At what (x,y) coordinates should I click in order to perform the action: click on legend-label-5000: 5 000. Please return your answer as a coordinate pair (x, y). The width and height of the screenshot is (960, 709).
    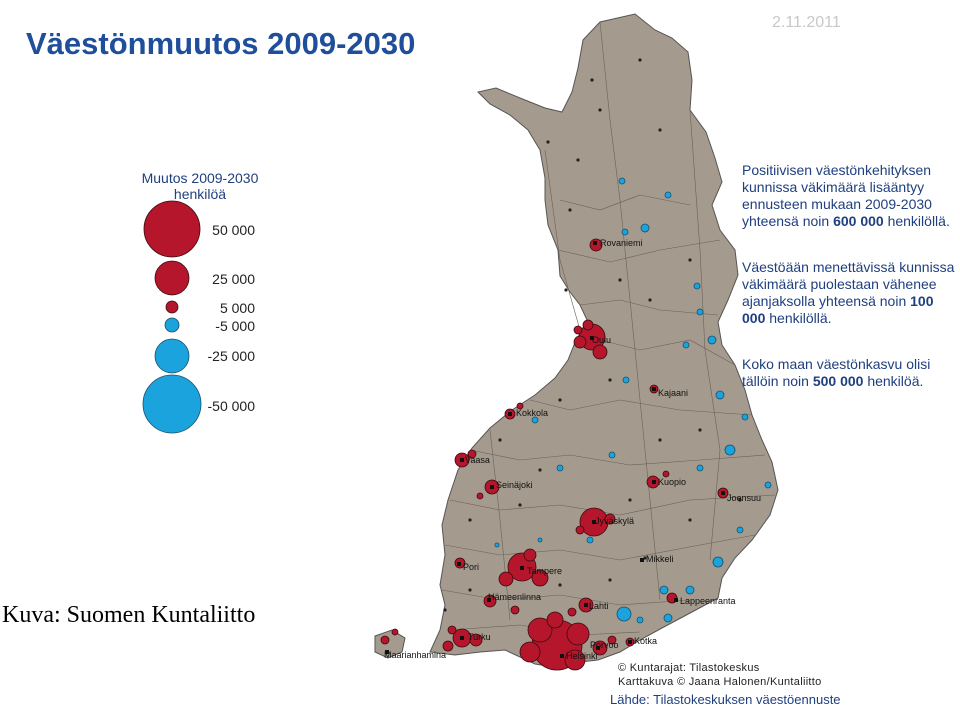
    Looking at the image, I should click on (237, 308).